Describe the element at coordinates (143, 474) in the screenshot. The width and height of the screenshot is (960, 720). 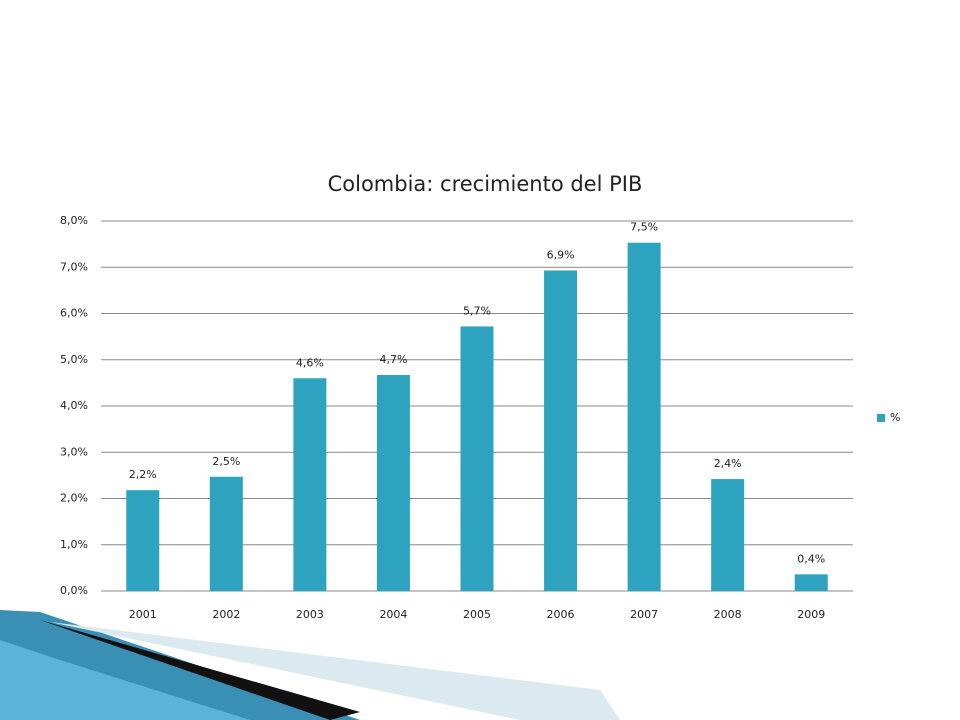
I see `data-label: 2,2%` at that location.